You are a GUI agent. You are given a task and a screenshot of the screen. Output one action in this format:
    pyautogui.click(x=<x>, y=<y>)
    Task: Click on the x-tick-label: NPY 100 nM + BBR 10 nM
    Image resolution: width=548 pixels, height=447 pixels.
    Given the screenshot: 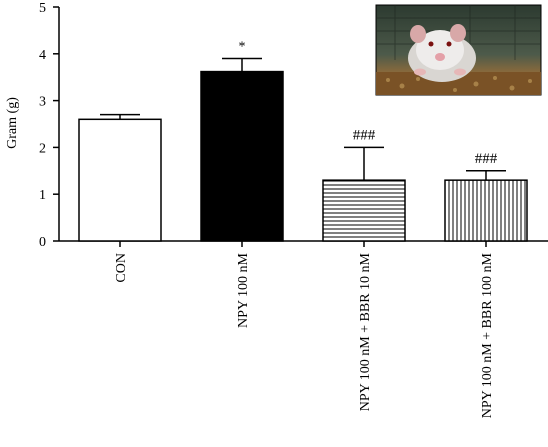 What is the action you would take?
    pyautogui.click(x=365, y=331)
    